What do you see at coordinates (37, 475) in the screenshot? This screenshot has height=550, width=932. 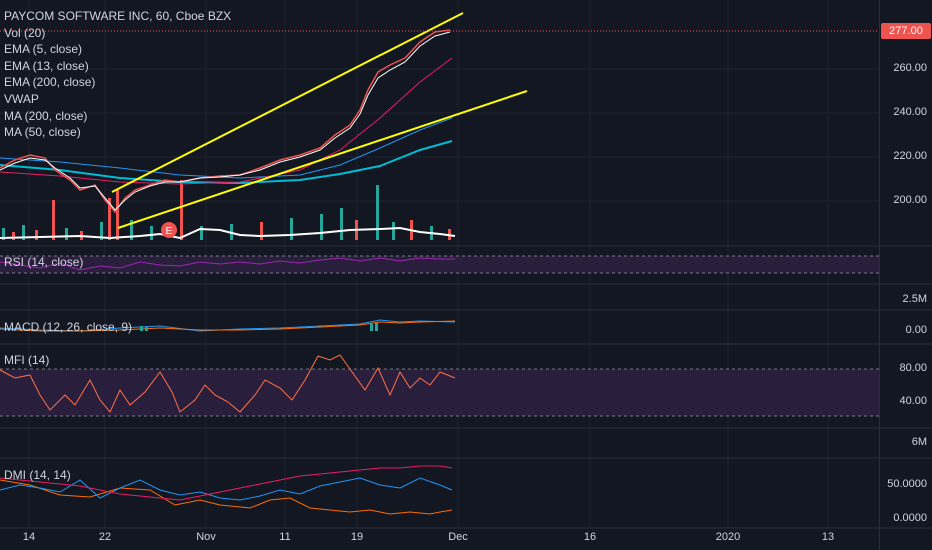 I see `dmi-pane-label: DMI (14, 14)` at bounding box center [37, 475].